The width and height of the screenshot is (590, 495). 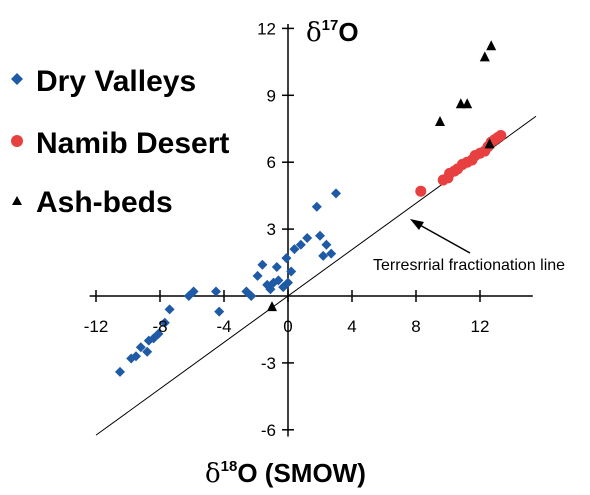 What do you see at coordinates (417, 224) in the screenshot?
I see `annotation-arrowhead` at bounding box center [417, 224].